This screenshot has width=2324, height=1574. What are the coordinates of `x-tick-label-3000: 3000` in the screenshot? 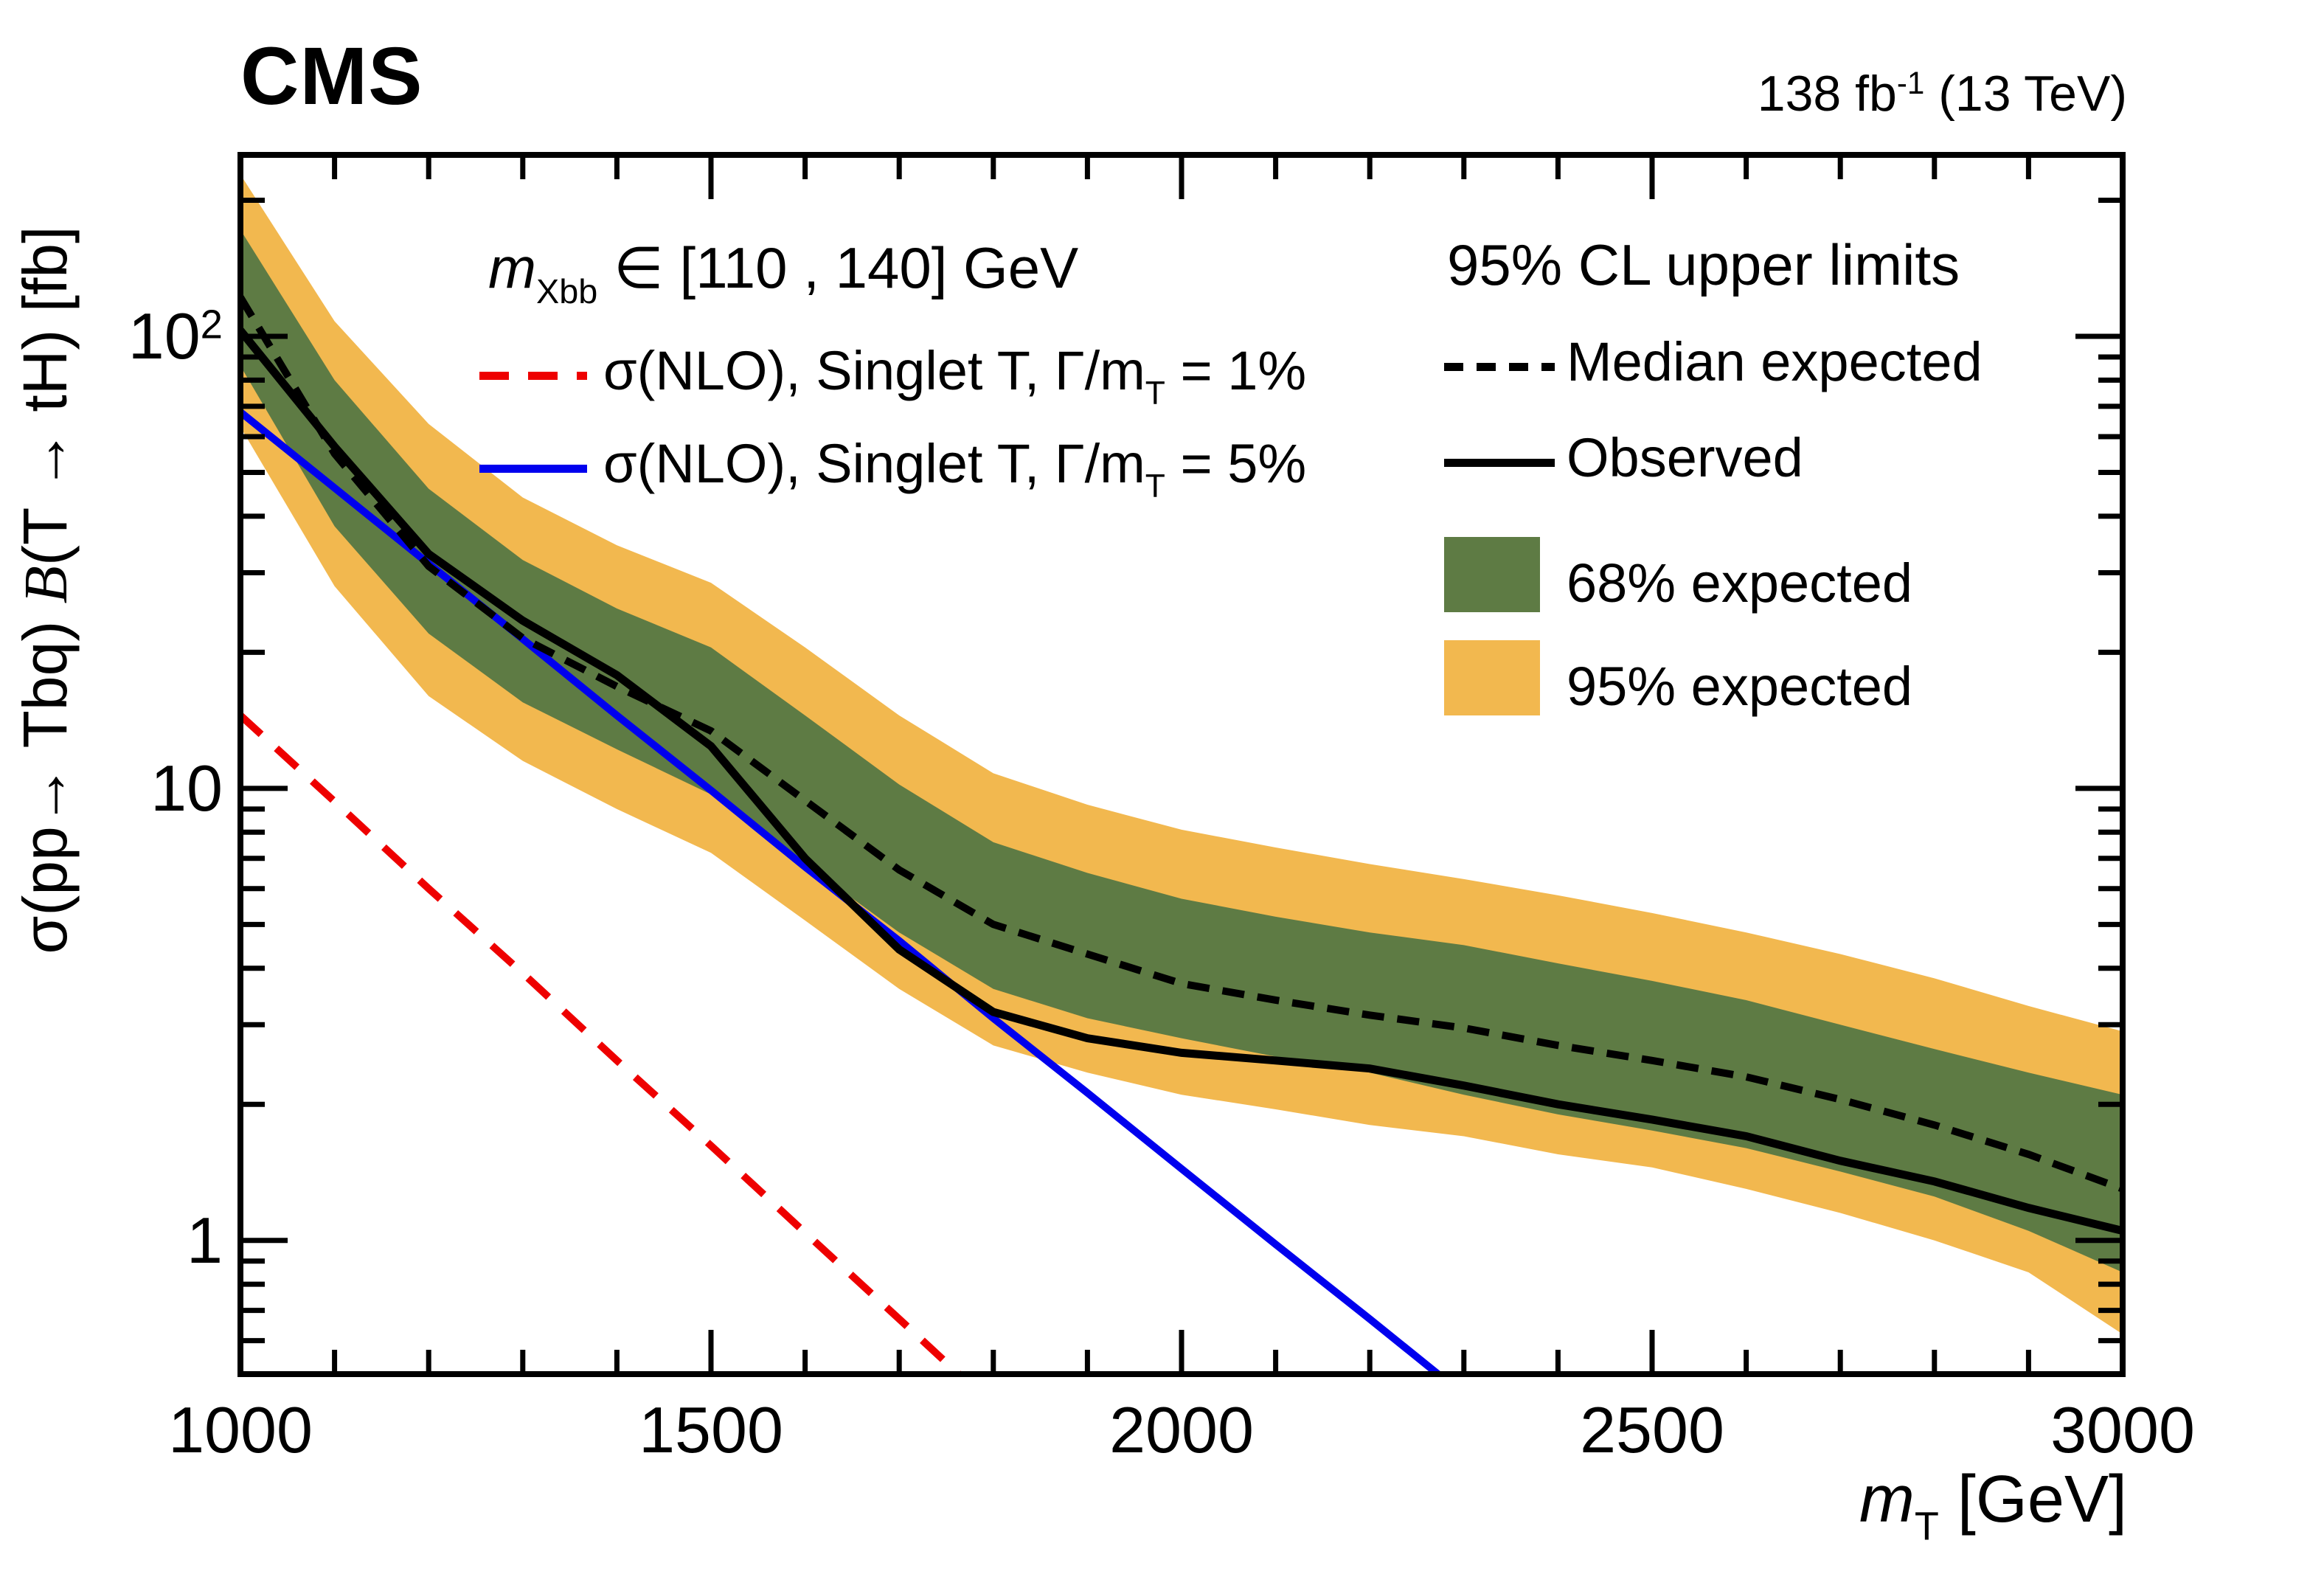 It's located at (2122, 1429).